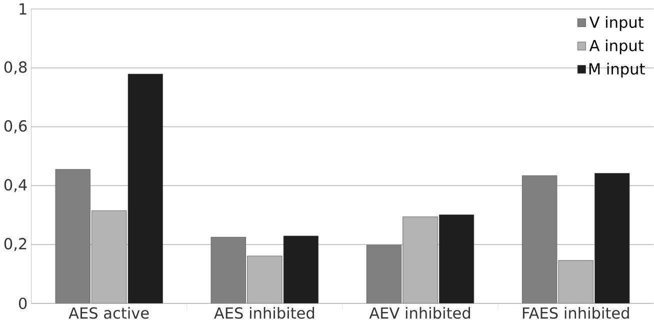 The height and width of the screenshot is (322, 654). I want to click on x-tick-label: AES inhibited, so click(264, 312).